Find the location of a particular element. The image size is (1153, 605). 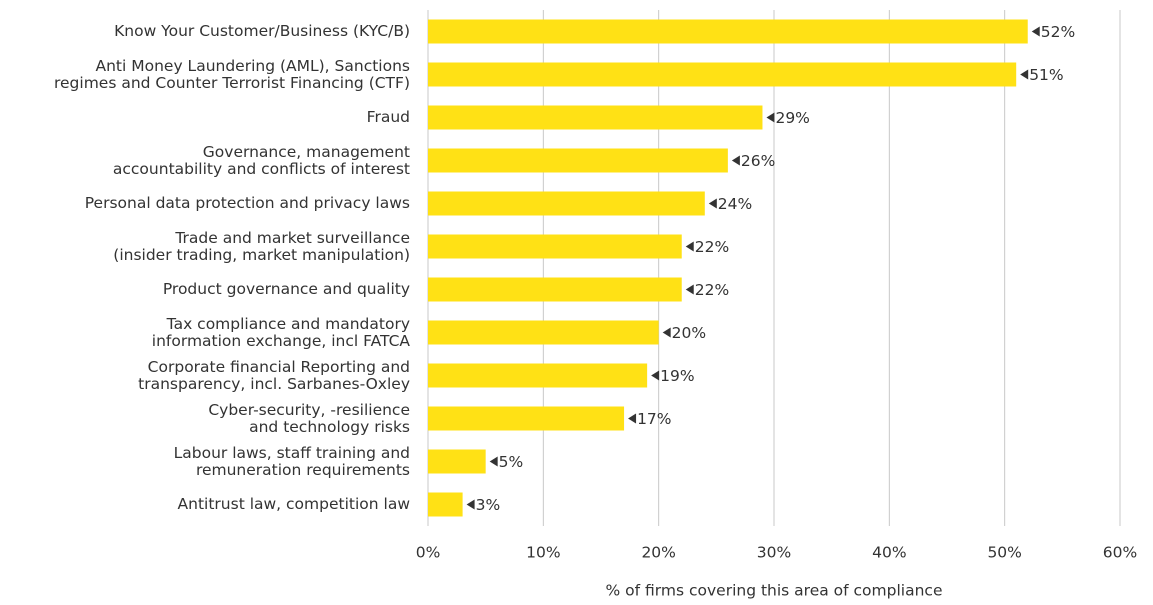

y-tick-label: Know Your Customer/Business (KYC/B) is located at coordinates (262, 31).